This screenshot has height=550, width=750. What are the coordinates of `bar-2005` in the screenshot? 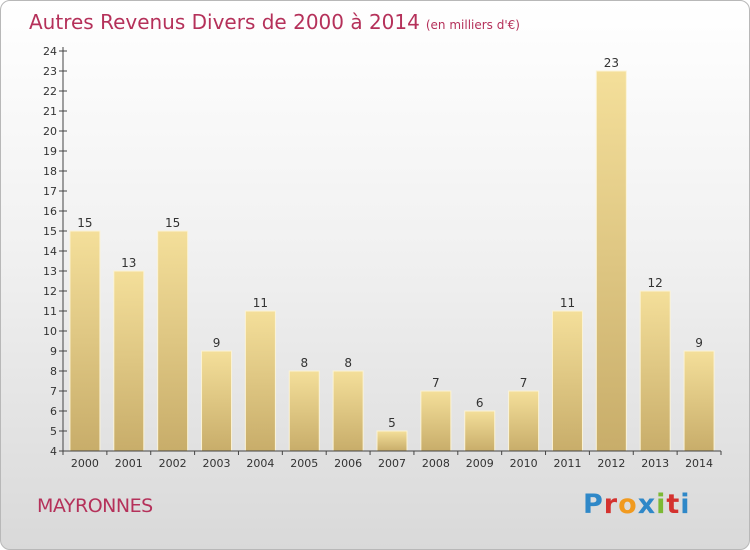 It's located at (304, 411).